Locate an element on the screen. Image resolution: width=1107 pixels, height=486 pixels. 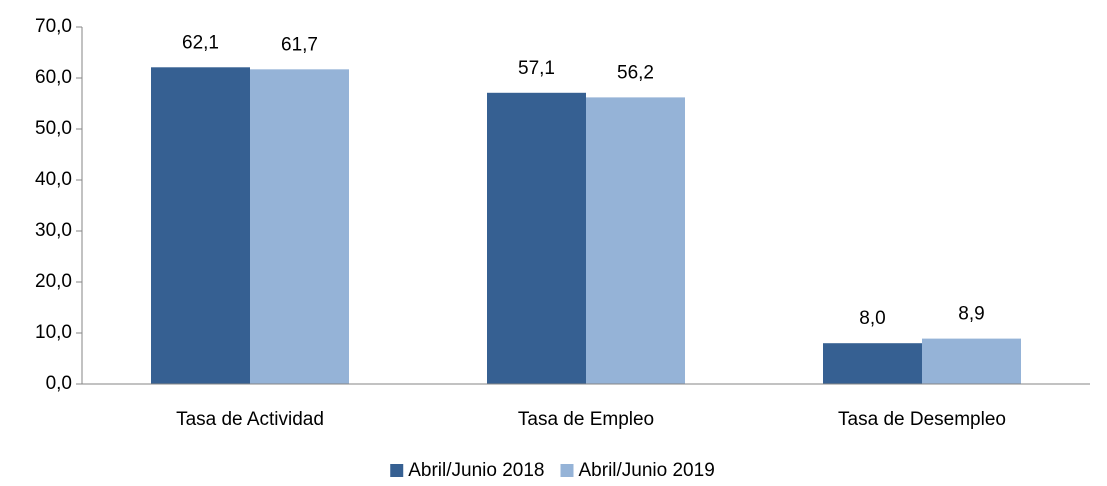
y-tick-label: 50,0 is located at coordinates (53, 128).